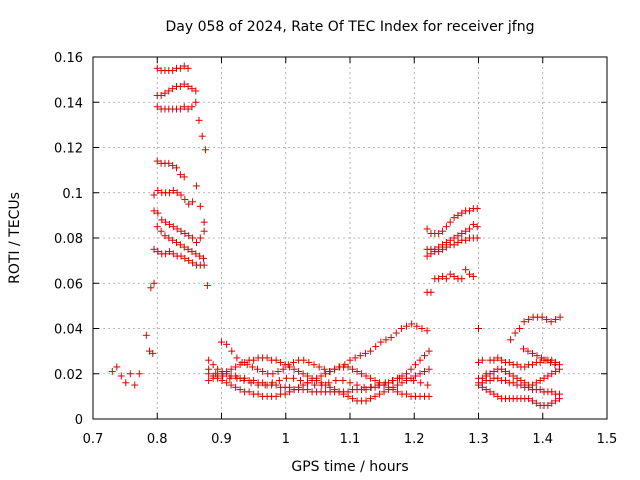 The width and height of the screenshot is (640, 480). I want to click on x-tick-label: 0.8, so click(157, 439).